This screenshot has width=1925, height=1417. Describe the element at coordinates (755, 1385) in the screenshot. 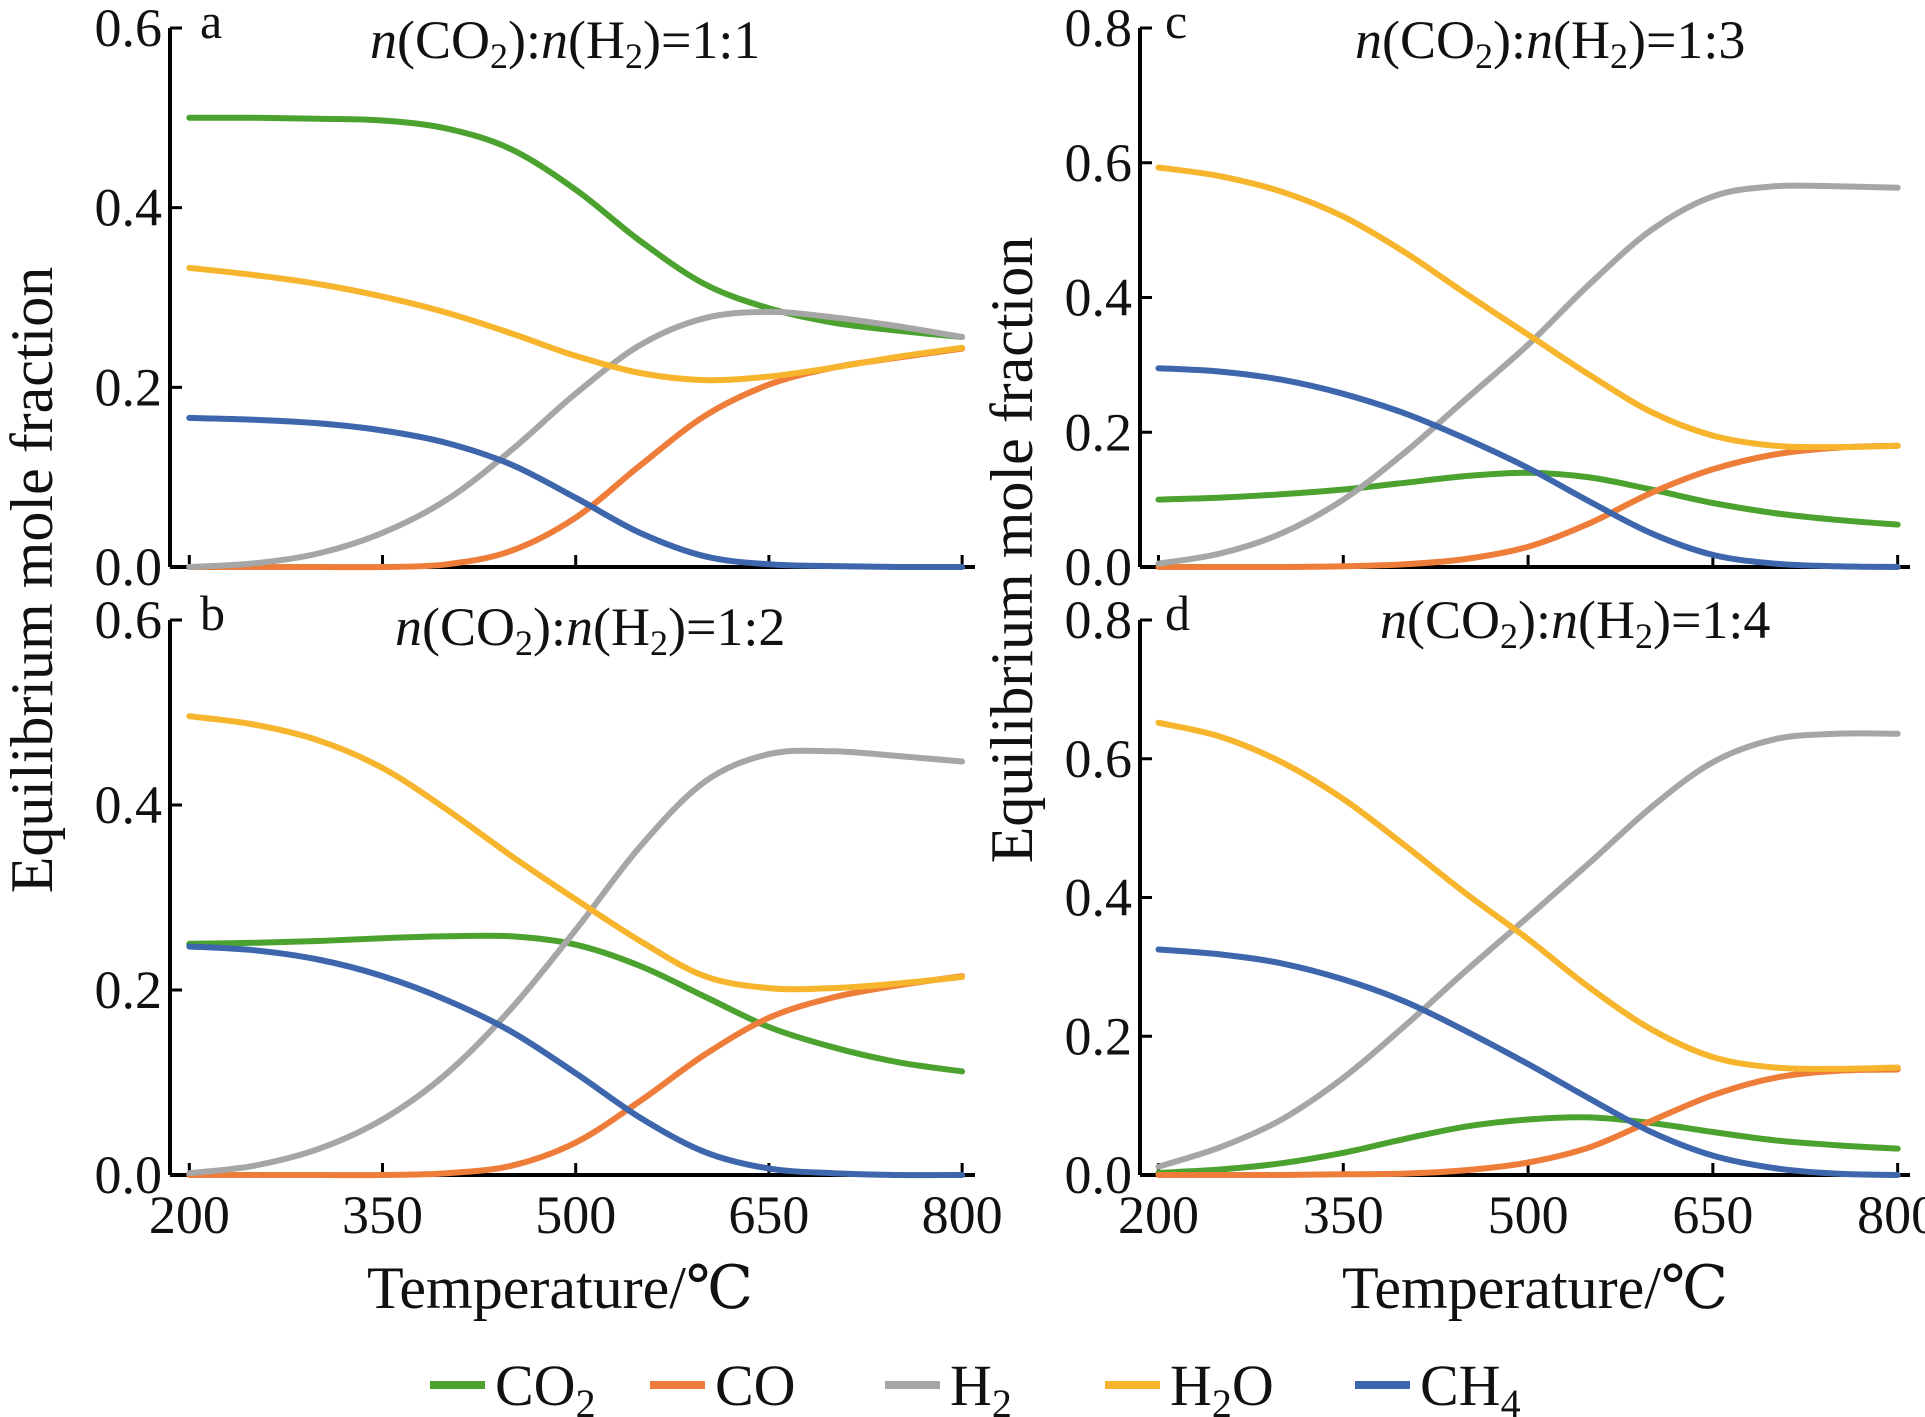

I see `legend-label-co: CO` at that location.